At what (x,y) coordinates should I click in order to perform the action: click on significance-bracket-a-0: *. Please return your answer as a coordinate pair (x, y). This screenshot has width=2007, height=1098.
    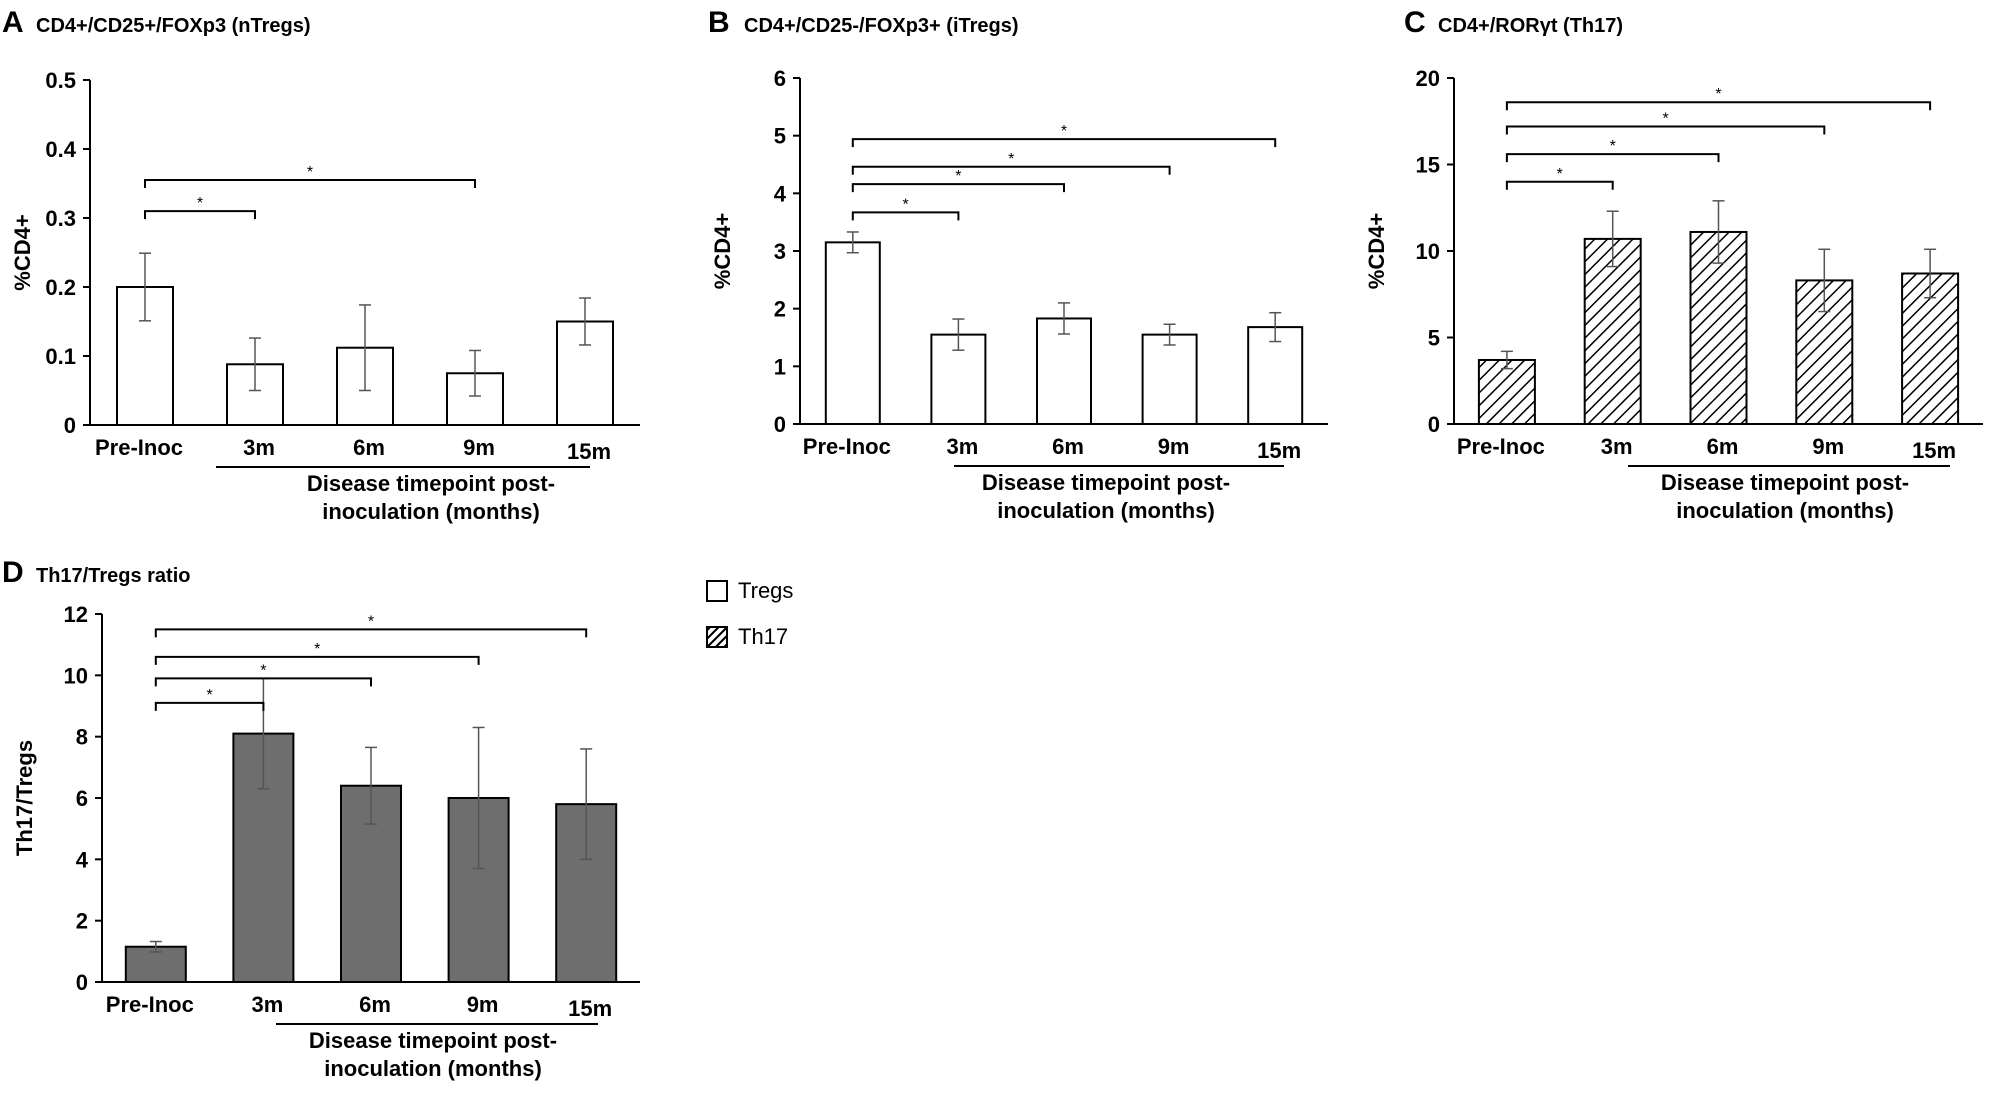
    Looking at the image, I should click on (200, 207).